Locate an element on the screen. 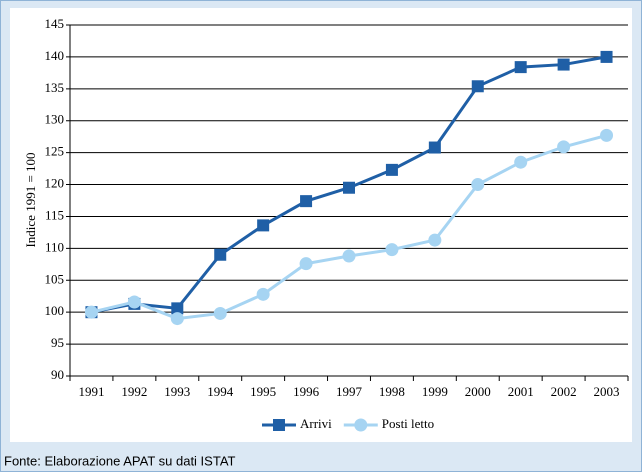 This screenshot has height=472, width=642. x-tick-label: 1992 is located at coordinates (134, 391).